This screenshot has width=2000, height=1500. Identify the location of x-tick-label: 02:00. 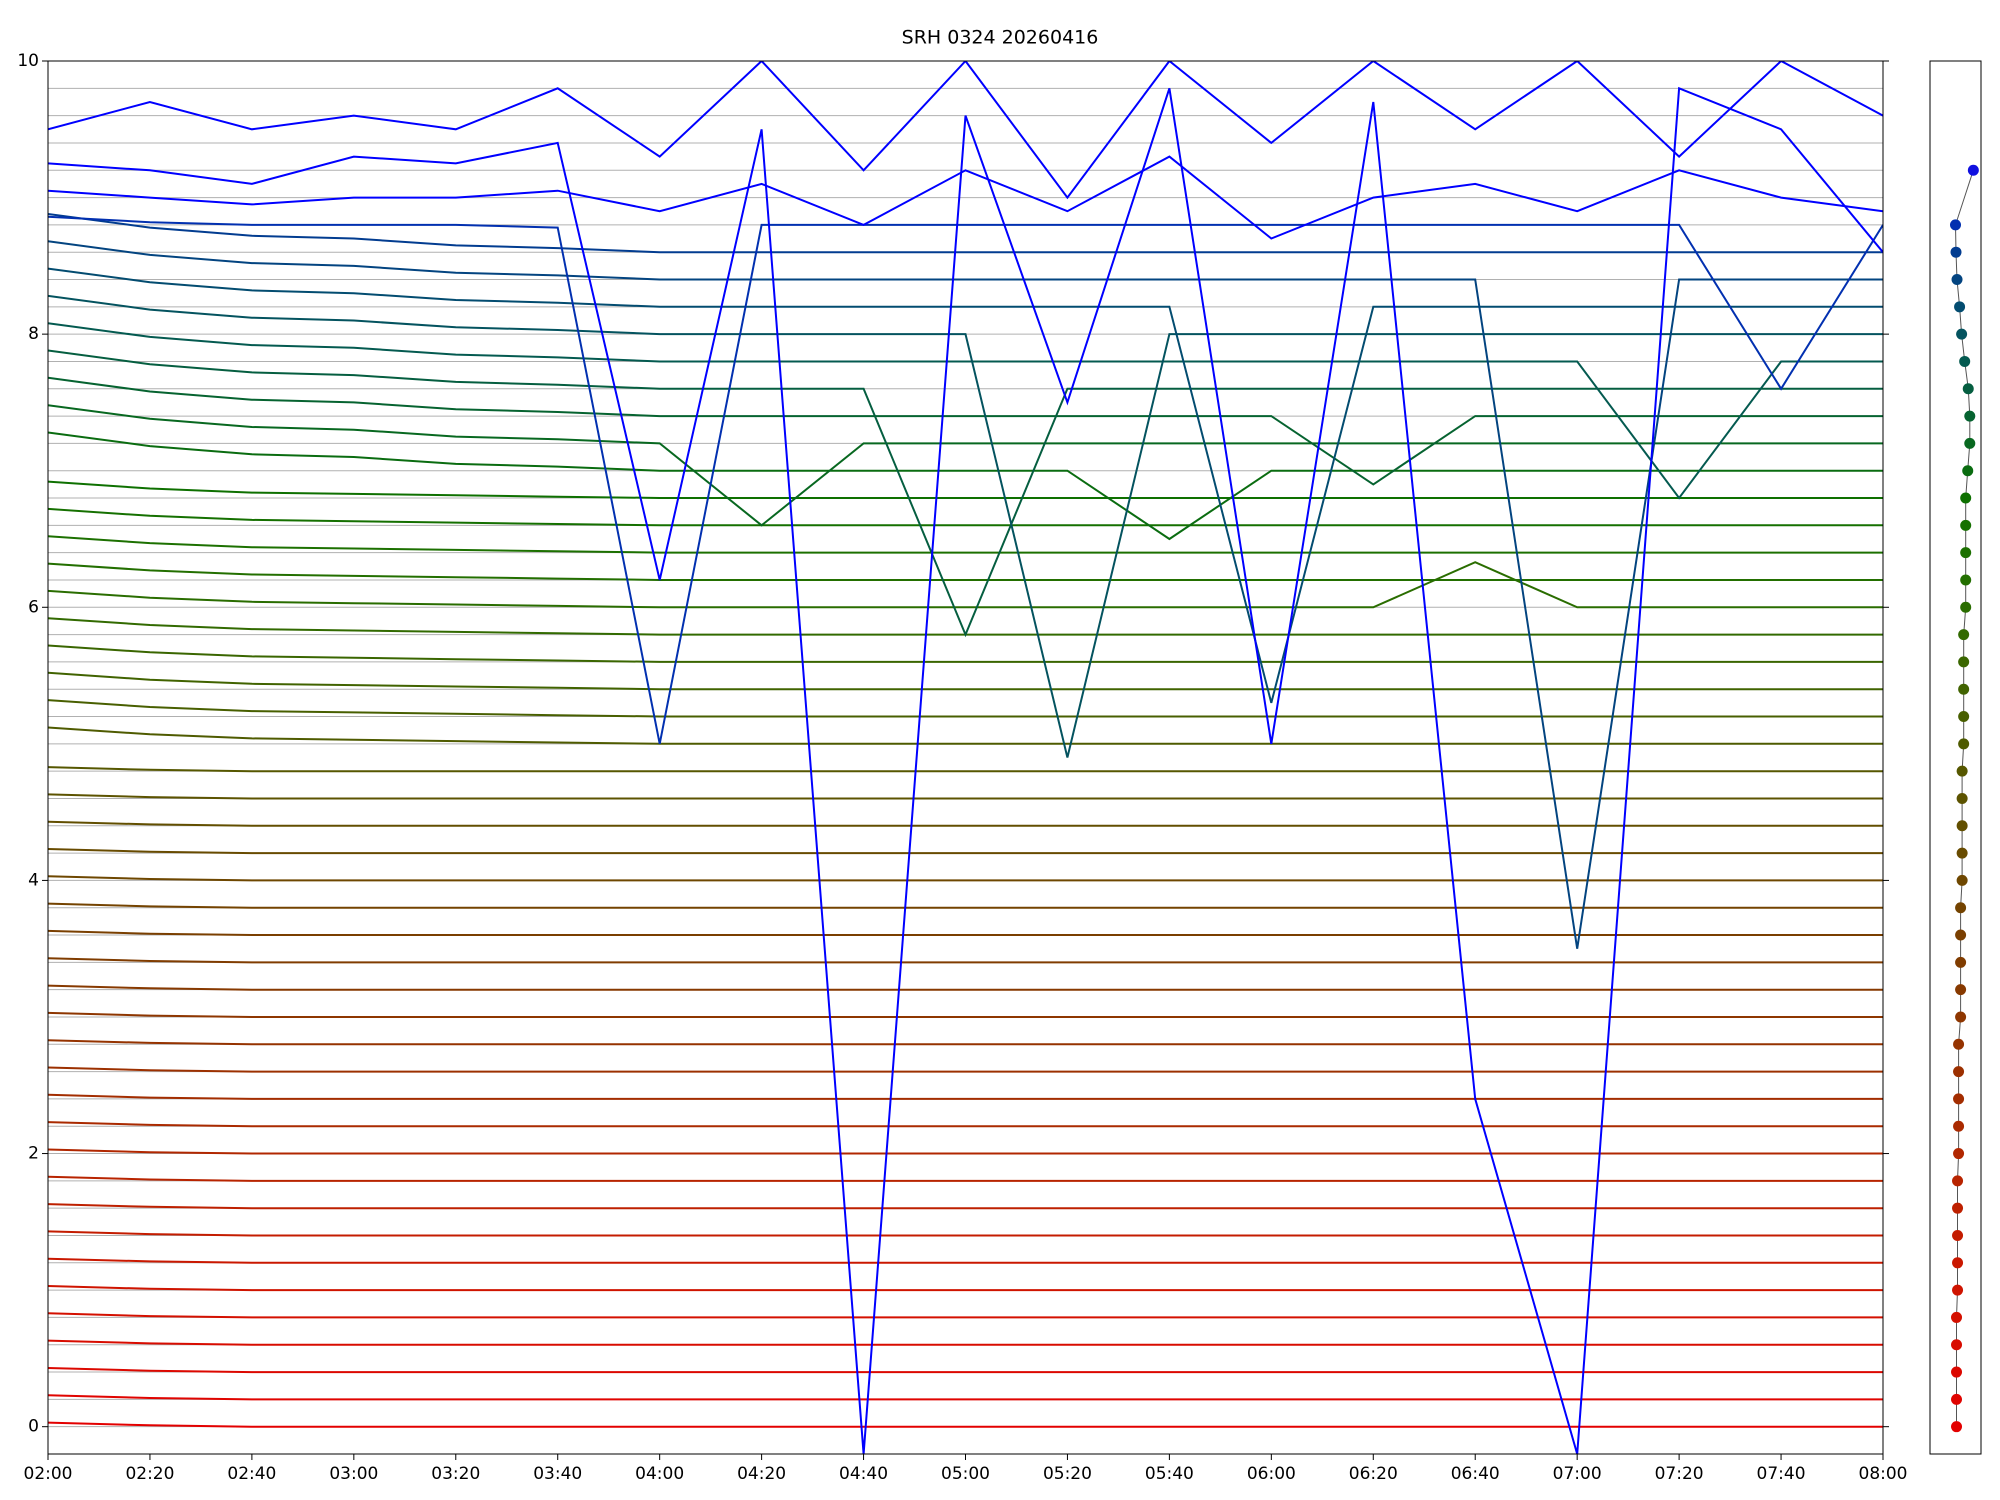
(48, 1474).